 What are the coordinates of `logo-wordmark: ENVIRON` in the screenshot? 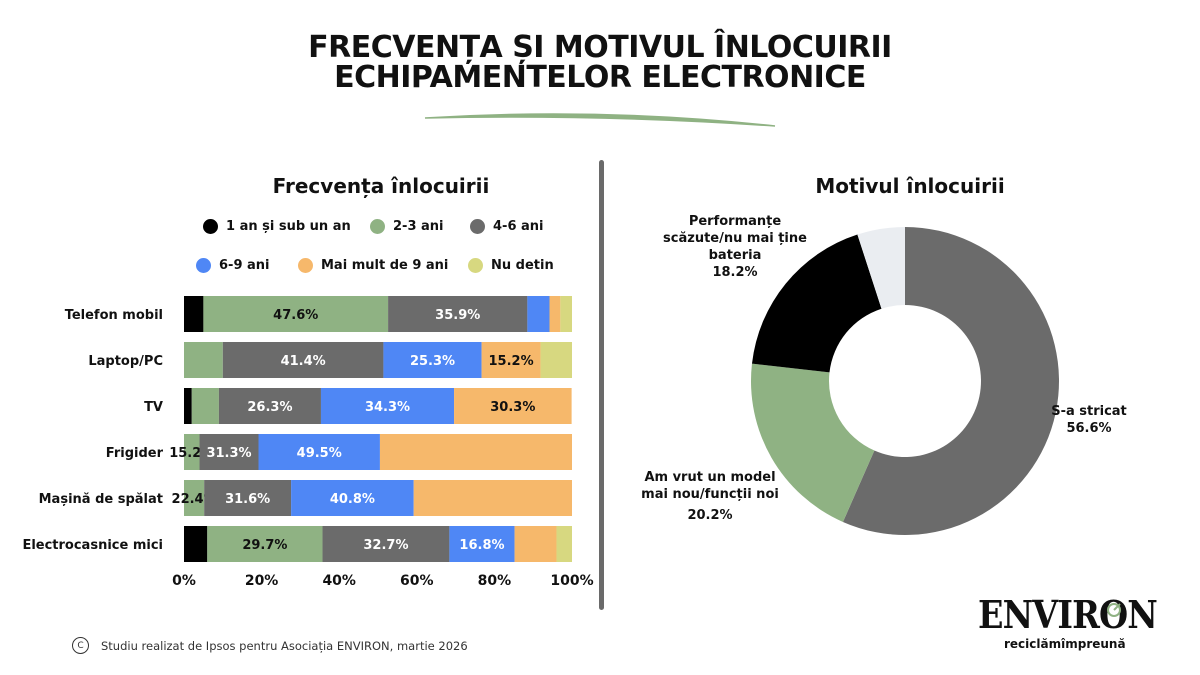 It's located at (1068, 614).